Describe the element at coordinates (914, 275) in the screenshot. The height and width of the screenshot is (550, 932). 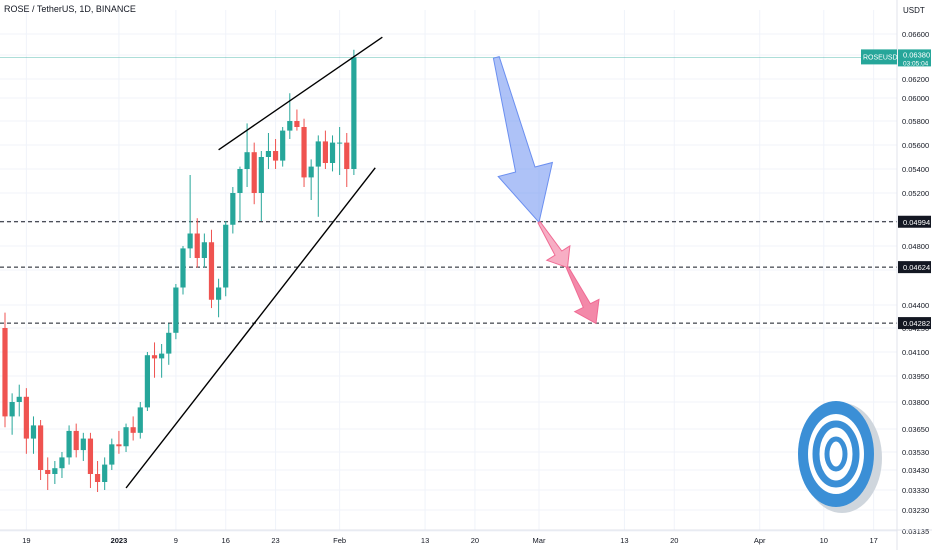
I see `price-axis` at that location.